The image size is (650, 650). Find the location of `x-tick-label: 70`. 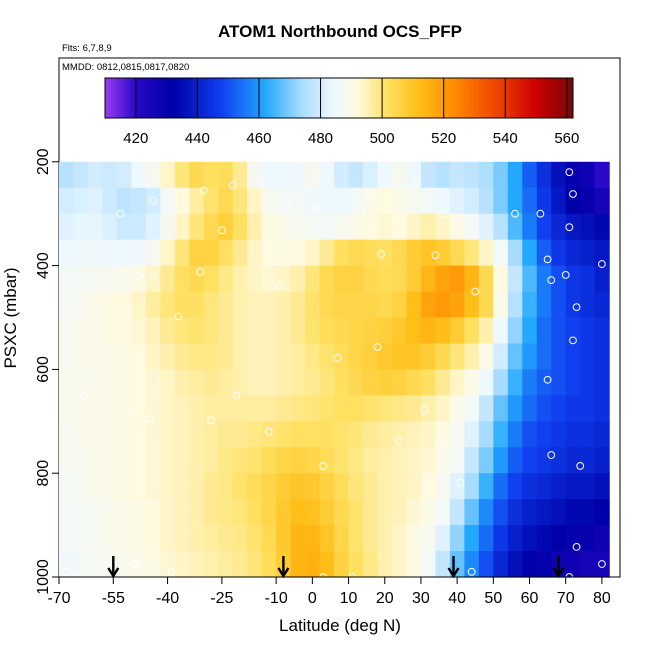

x-tick-label: 70 is located at coordinates (566, 598).